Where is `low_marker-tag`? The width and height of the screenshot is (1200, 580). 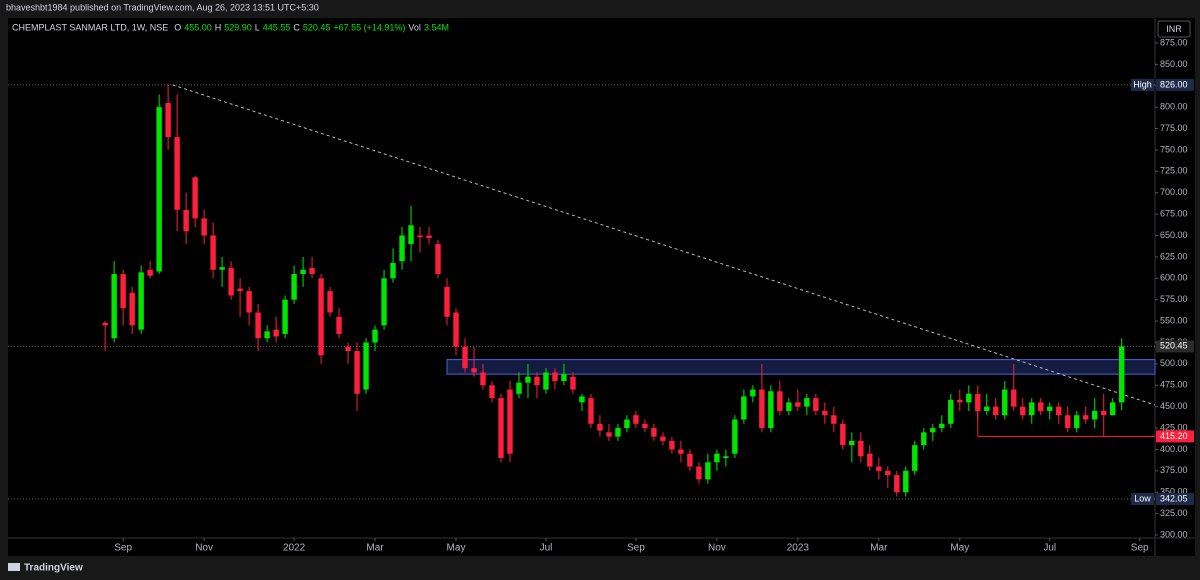
low_marker-tag is located at coordinates (1142, 499).